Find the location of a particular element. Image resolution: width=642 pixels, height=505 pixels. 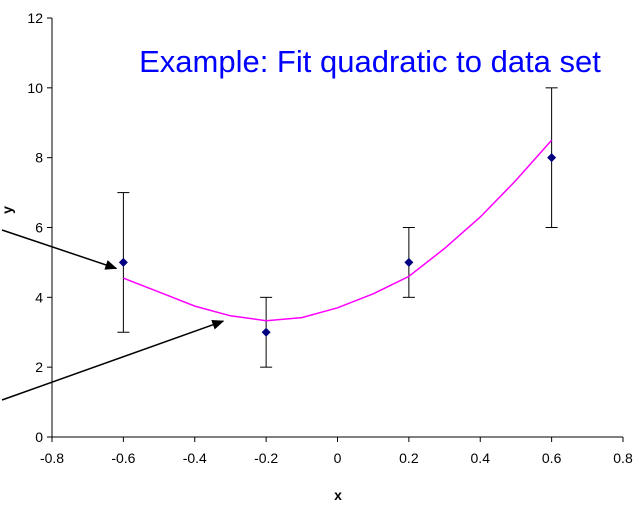

x-tick-label: -0.4 is located at coordinates (195, 458).